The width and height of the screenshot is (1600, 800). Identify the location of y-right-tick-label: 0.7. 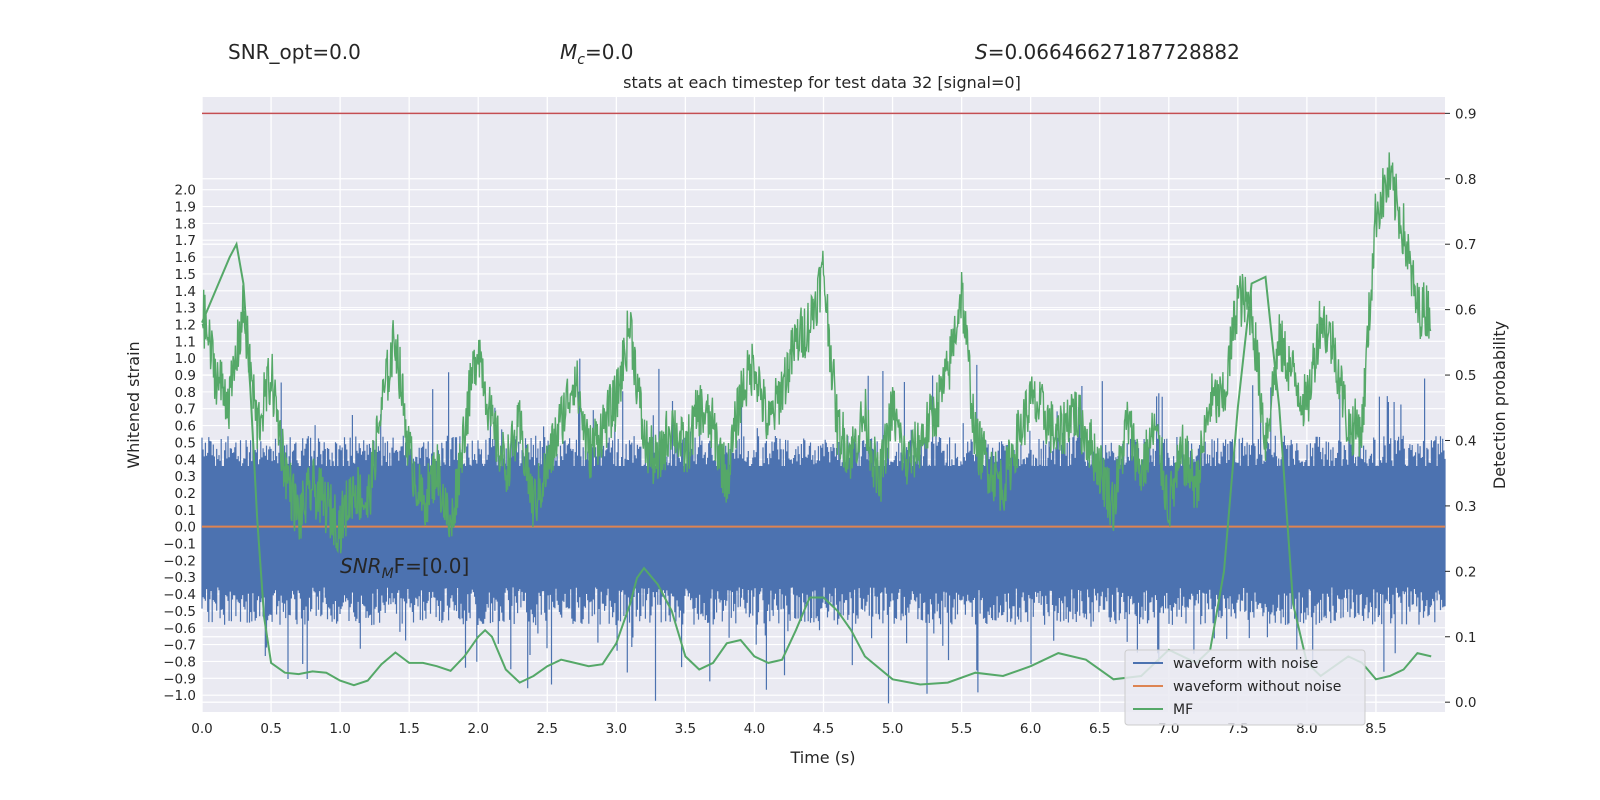
(1465, 245).